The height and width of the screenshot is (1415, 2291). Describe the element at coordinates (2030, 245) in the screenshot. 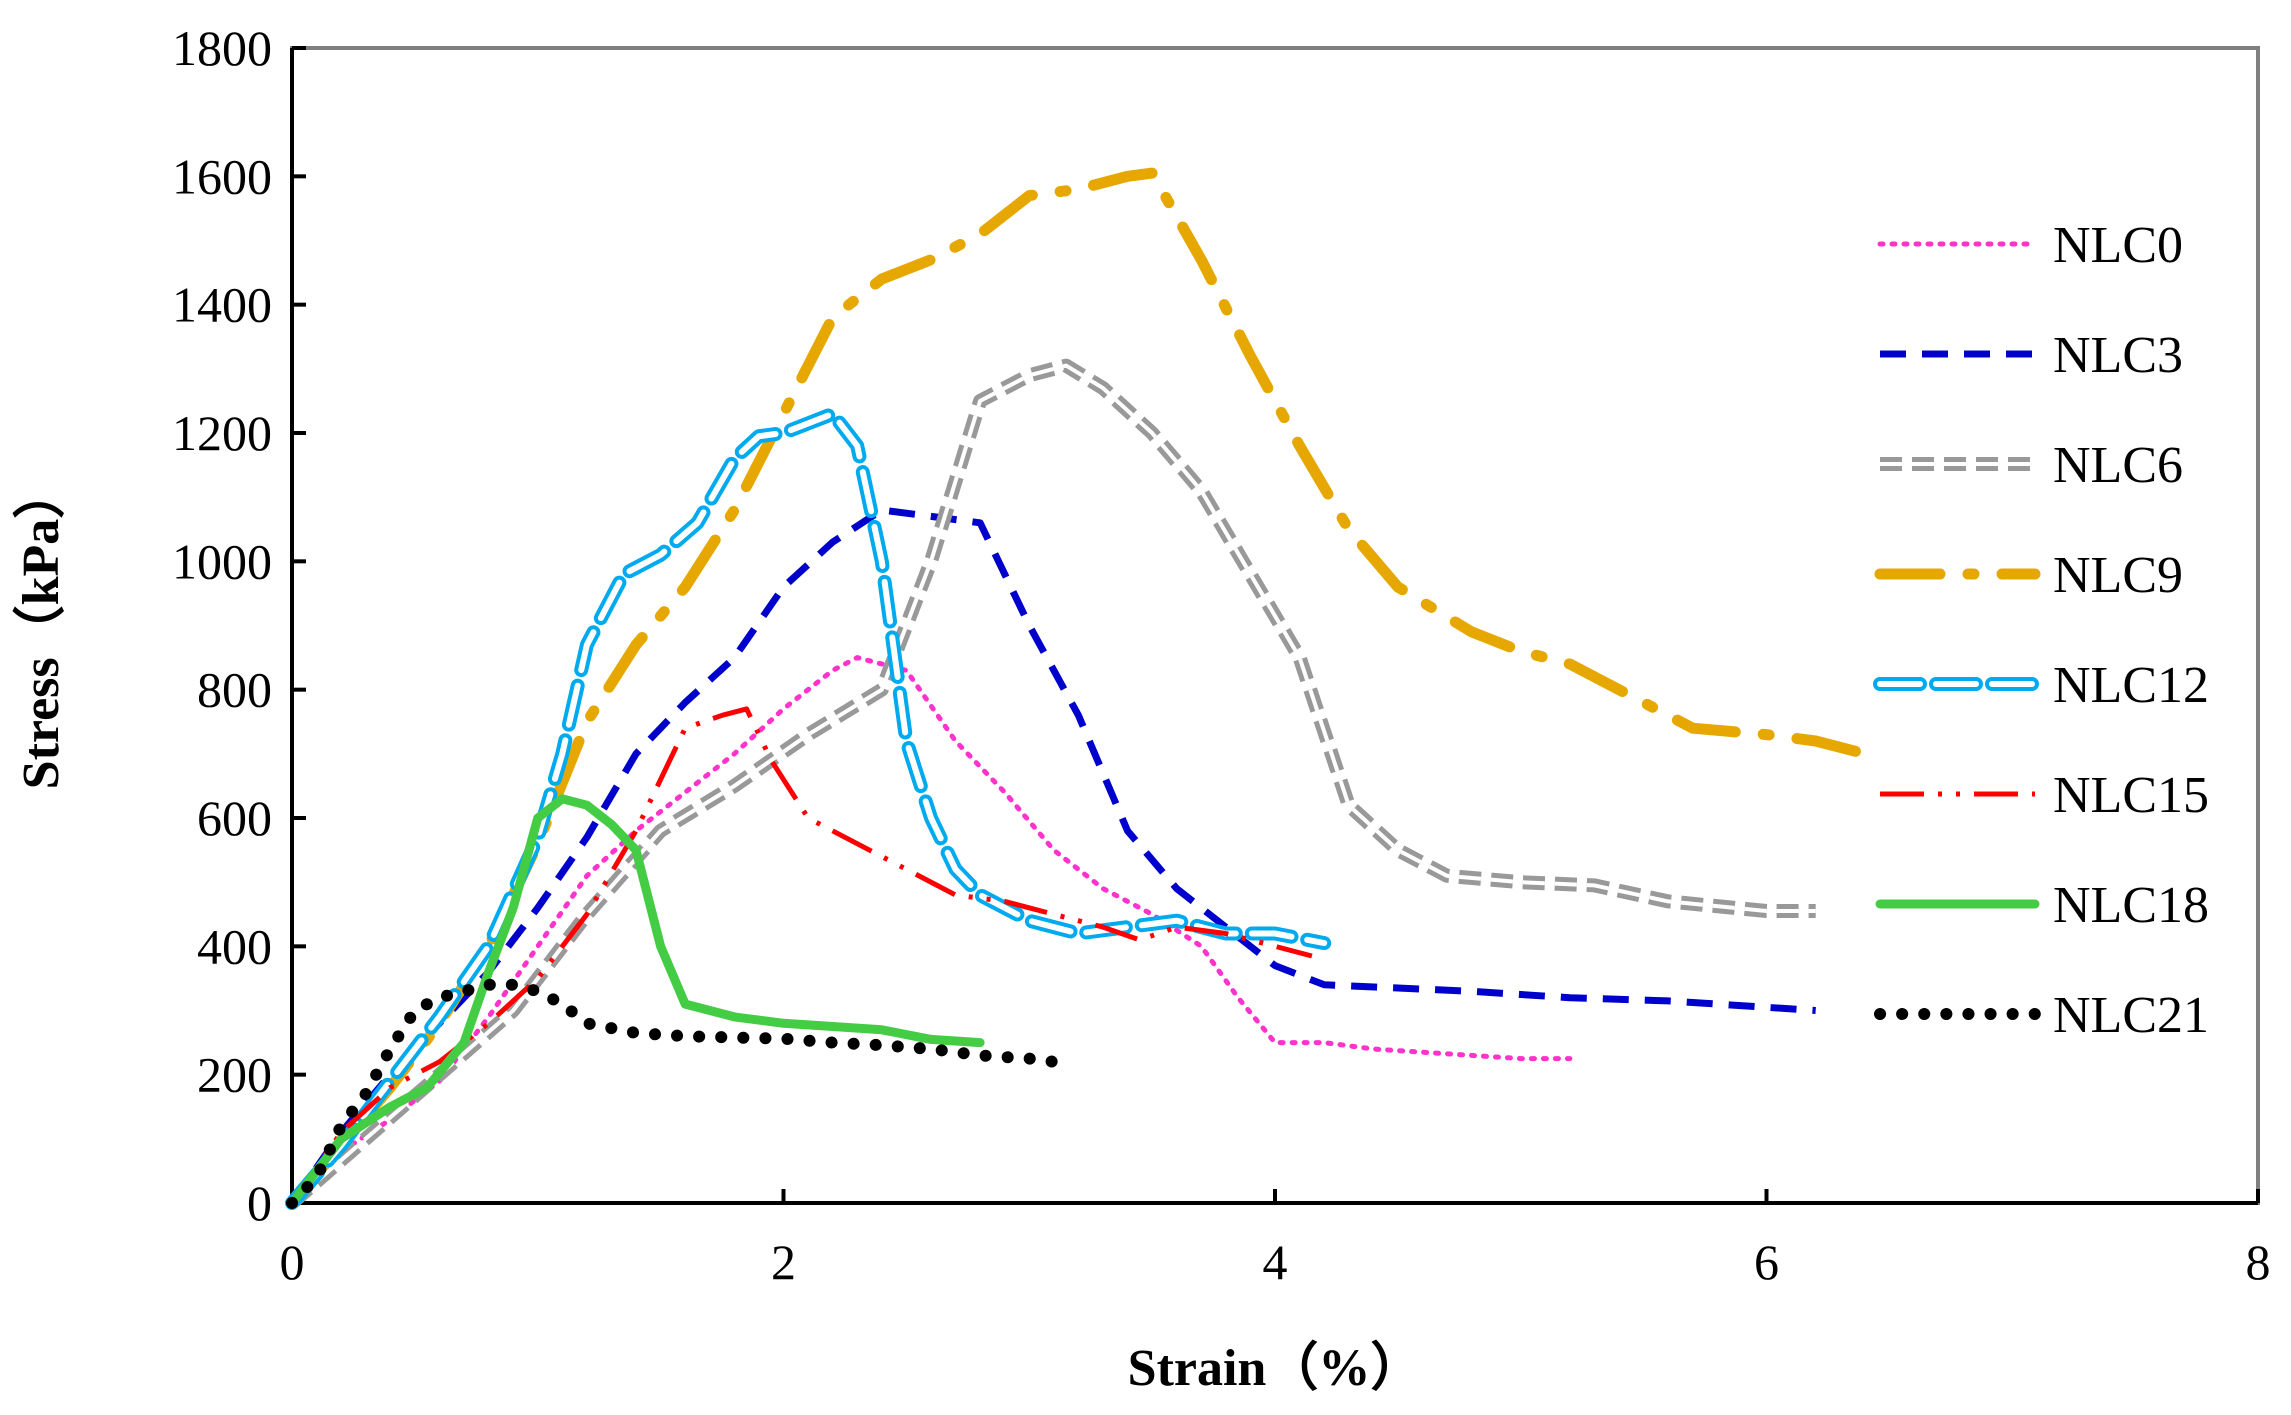

I see `legend-item-nlc0: NLC0` at that location.